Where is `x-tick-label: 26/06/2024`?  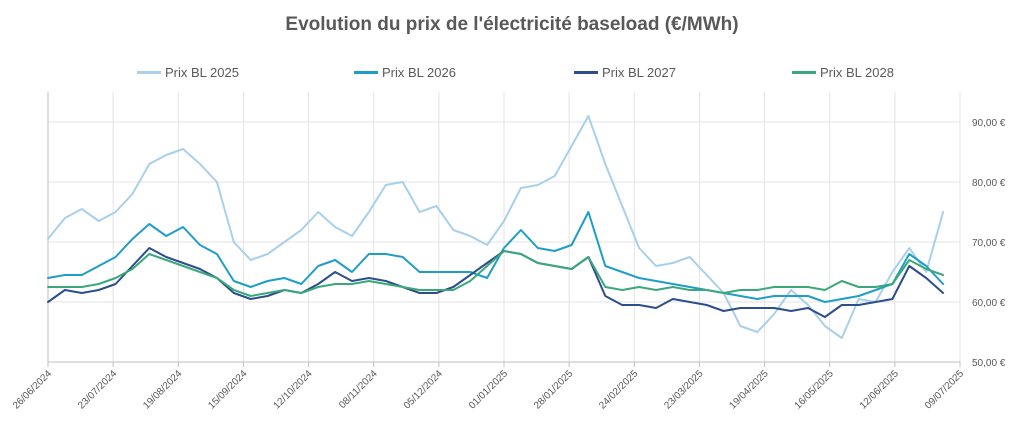 x-tick-label: 26/06/2024 is located at coordinates (32, 389).